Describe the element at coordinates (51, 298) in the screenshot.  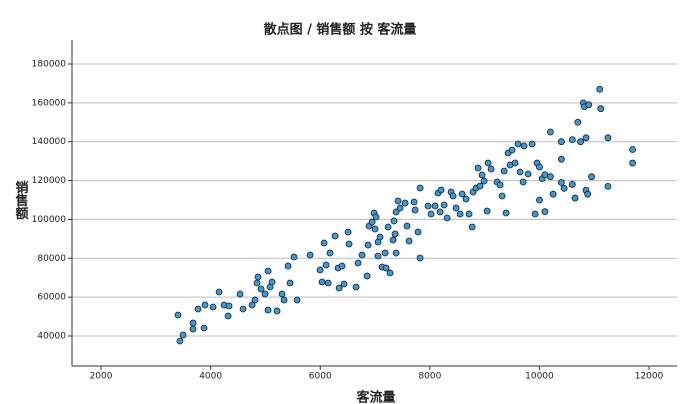
I see `y-tick-label: 60000` at that location.